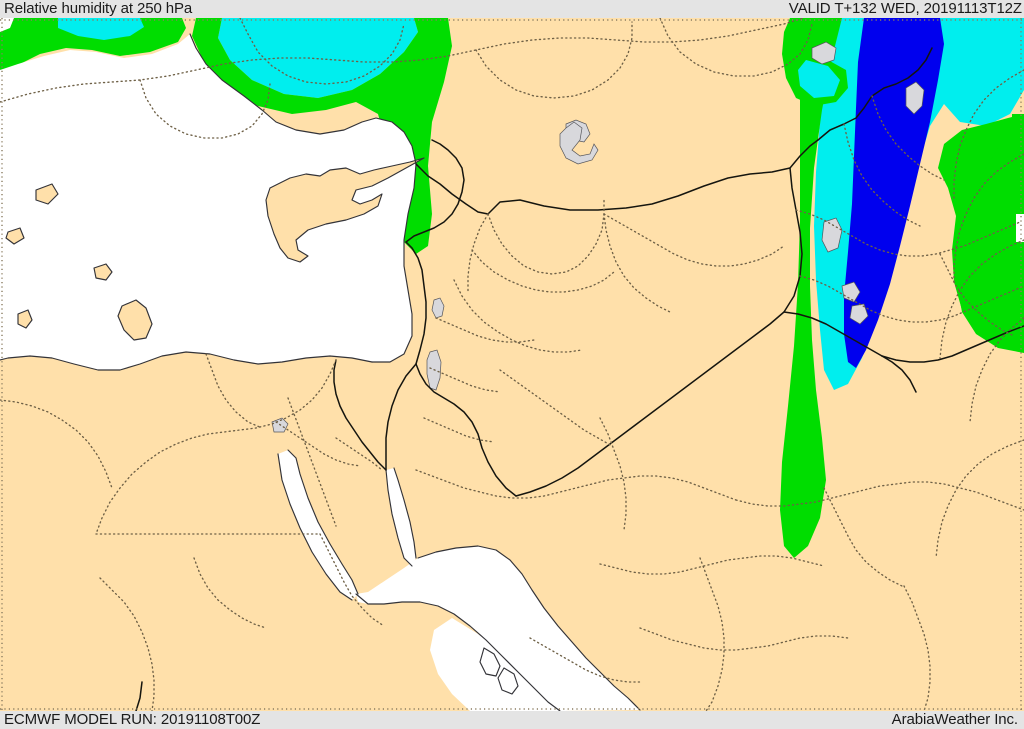 This screenshot has width=1024, height=729. I want to click on sea-gulf-of-aqaba, so click(401, 517).